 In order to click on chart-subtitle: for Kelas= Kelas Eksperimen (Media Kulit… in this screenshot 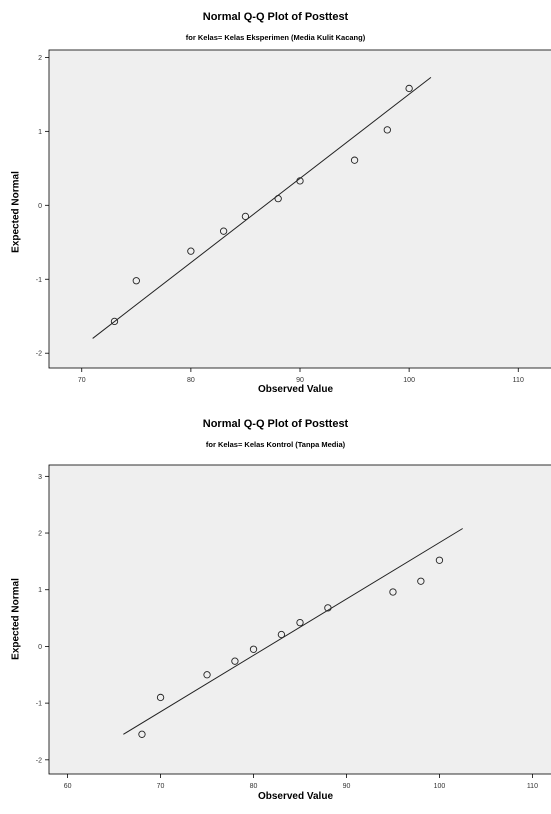, I will do `click(275, 37)`.